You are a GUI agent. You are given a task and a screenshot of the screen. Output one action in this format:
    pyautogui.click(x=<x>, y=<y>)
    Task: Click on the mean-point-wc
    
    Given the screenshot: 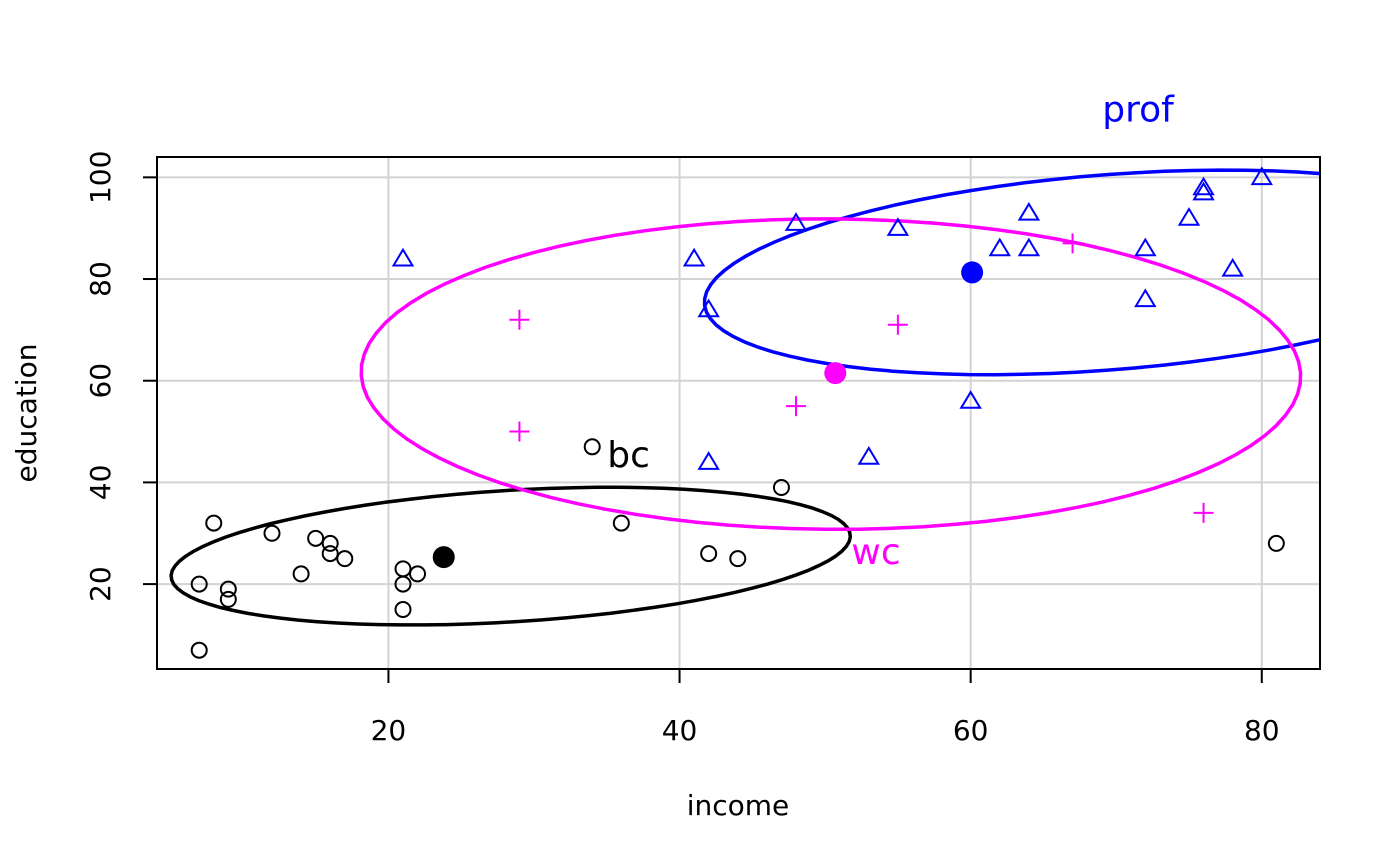 What is the action you would take?
    pyautogui.click(x=835, y=373)
    